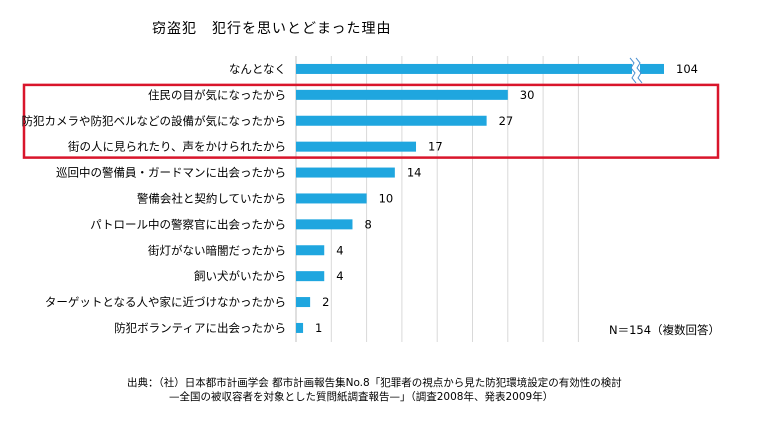 The height and width of the screenshot is (423, 769). Describe the element at coordinates (361, 397) in the screenshot. I see `source-line-2: —全国の被収容者を対象とした質問紙調査報告—」（調査2008年、発表2009年）` at that location.